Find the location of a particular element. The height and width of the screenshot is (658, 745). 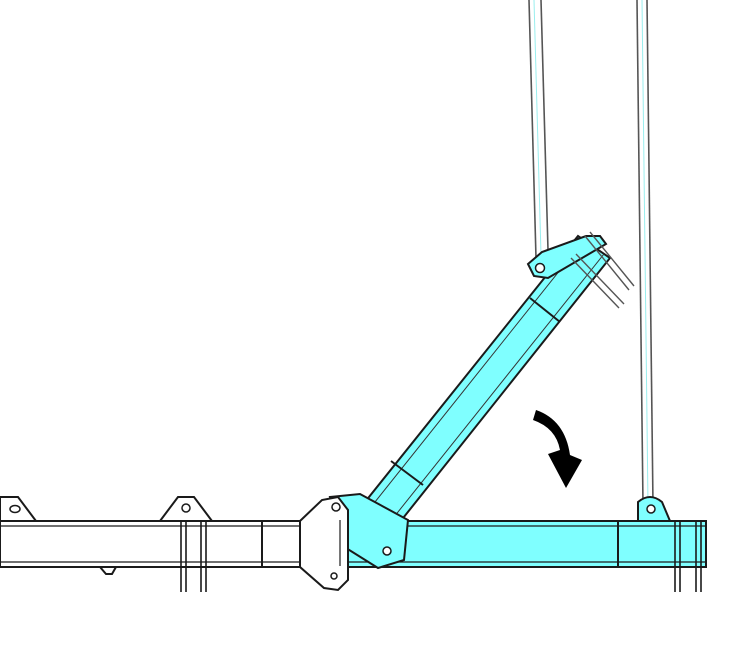

rotate-down-arrow-icon is located at coordinates (557, 449).